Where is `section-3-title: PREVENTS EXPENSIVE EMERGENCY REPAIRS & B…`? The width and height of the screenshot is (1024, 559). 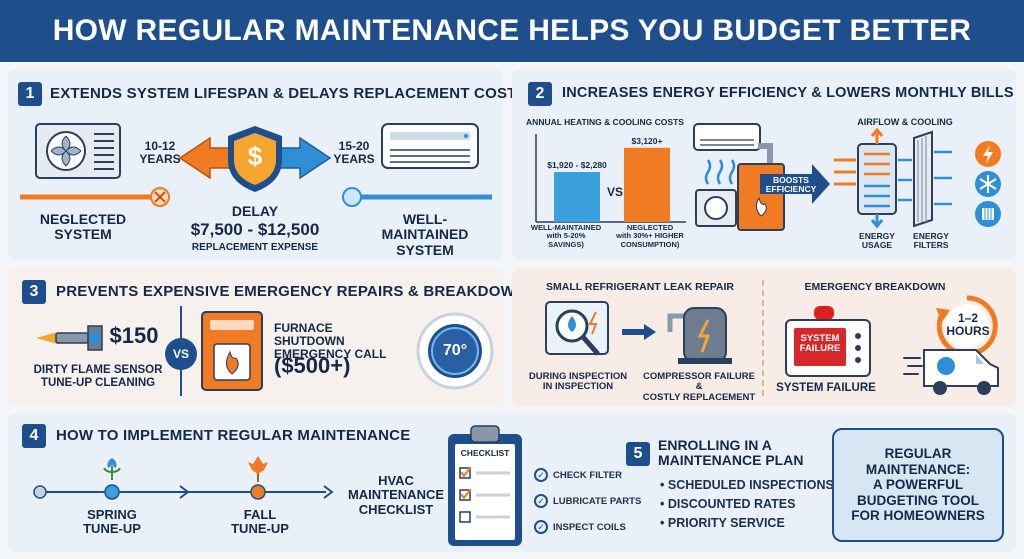
section-3-title: PREVENTS EXPENSIVE EMERGENCY REPAIRS & B… is located at coordinates (296, 291).